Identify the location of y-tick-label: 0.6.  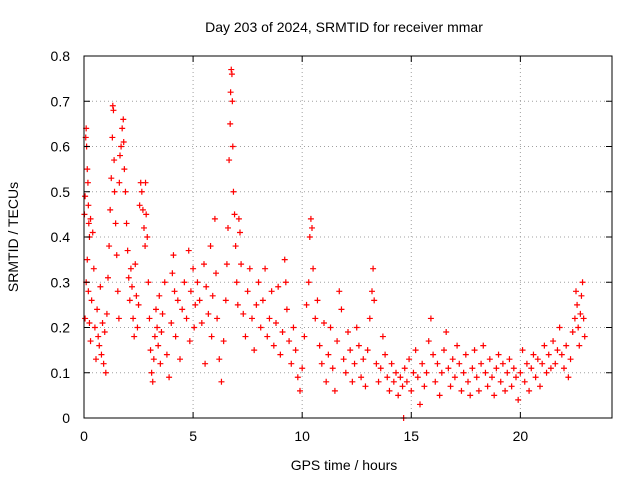
(61, 147).